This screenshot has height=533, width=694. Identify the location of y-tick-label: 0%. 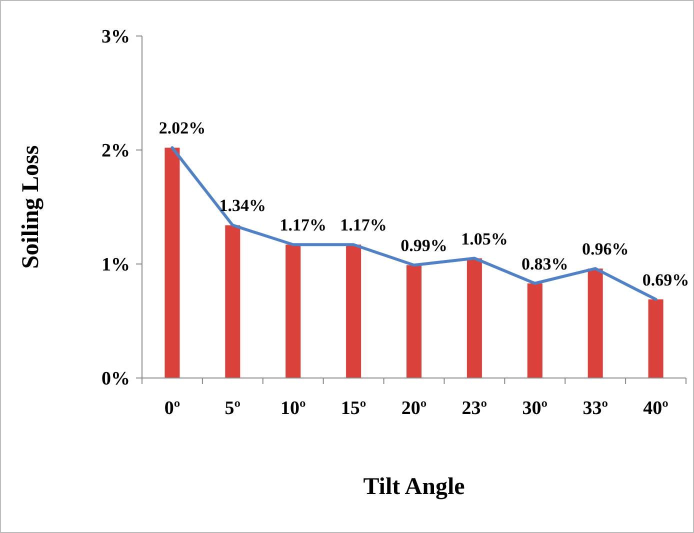
(116, 379).